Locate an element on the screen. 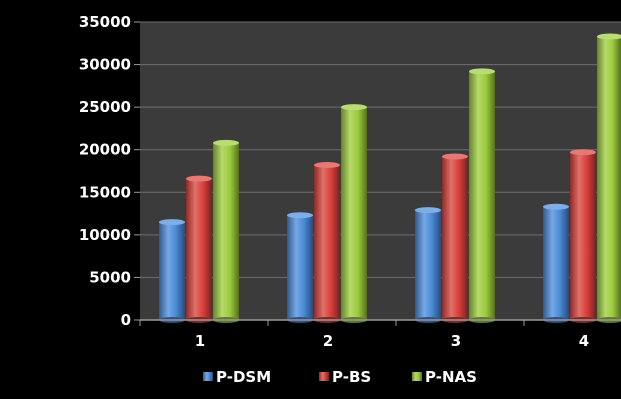  y-axis: 0 5000 10000 15000 20000 25000 30000 35000 is located at coordinates (109, 171).